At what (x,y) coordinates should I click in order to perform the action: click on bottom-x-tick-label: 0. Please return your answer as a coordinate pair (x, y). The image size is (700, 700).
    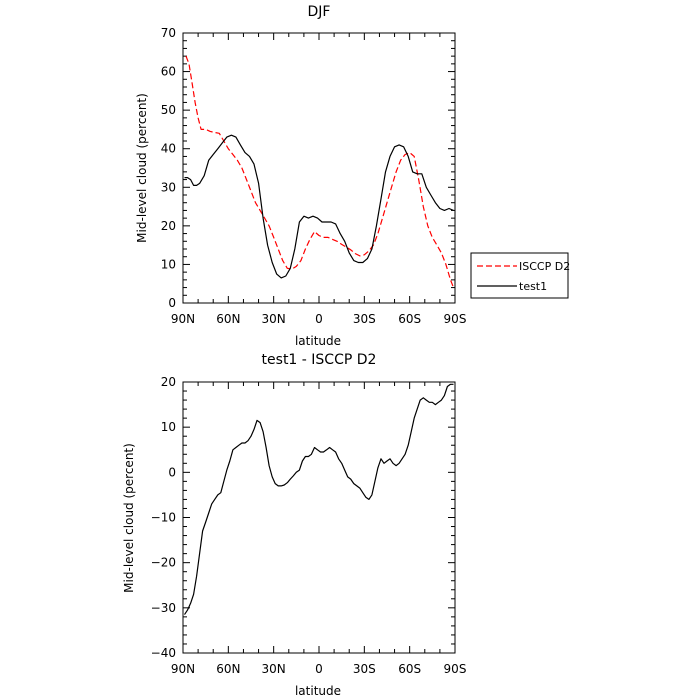
    Looking at the image, I should click on (319, 669).